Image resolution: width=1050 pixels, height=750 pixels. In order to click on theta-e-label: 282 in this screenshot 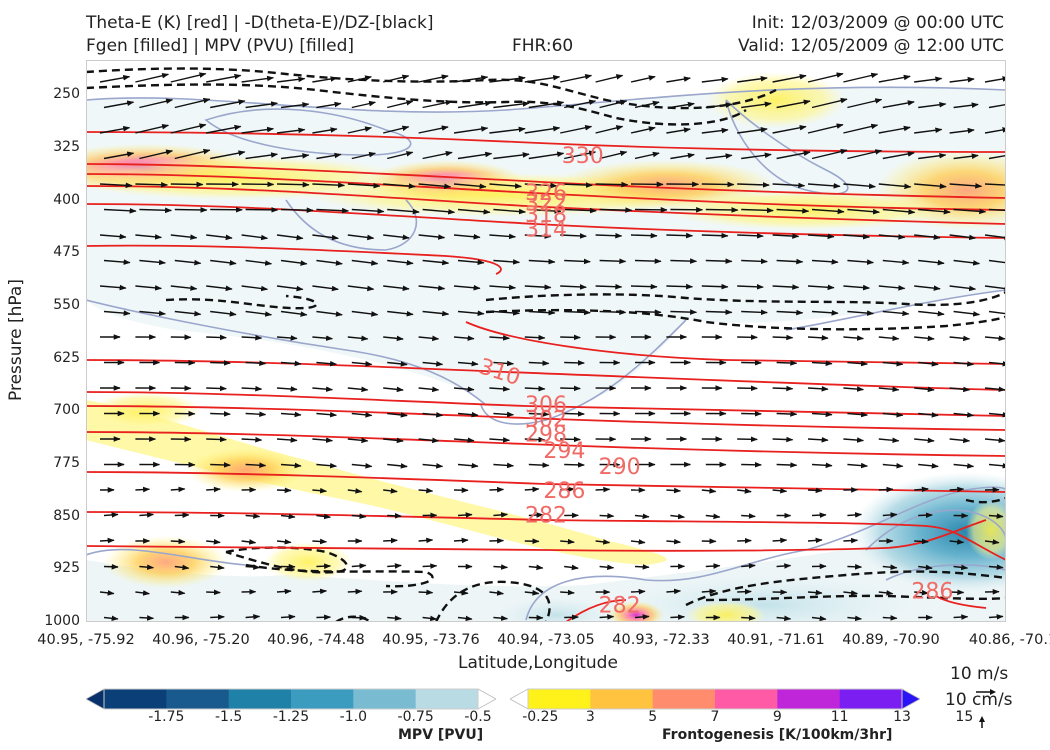, I will do `click(546, 516)`.